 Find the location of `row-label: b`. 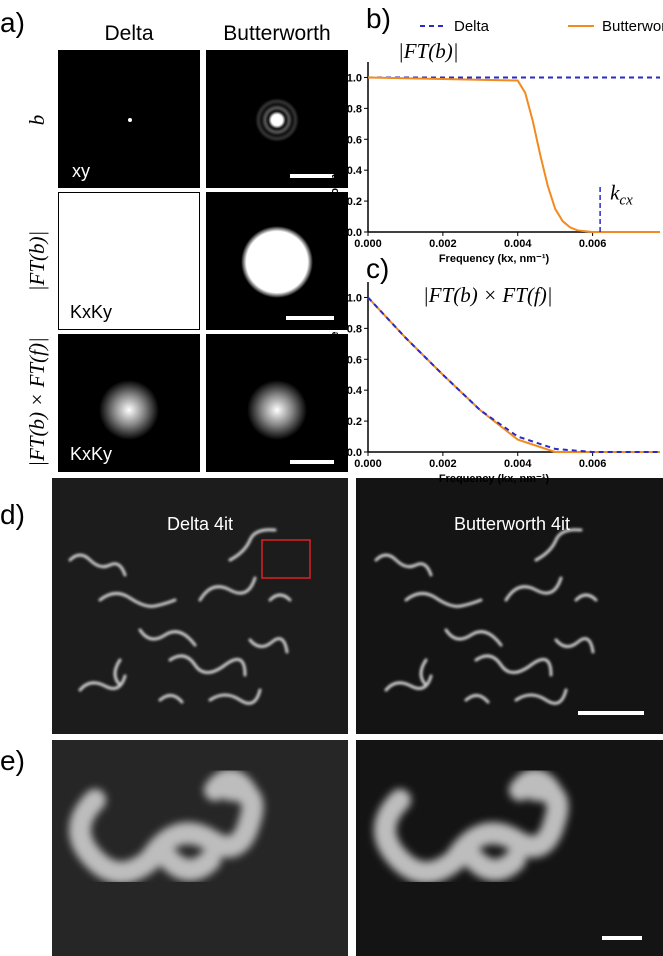

row-label: b is located at coordinates (37, 120).